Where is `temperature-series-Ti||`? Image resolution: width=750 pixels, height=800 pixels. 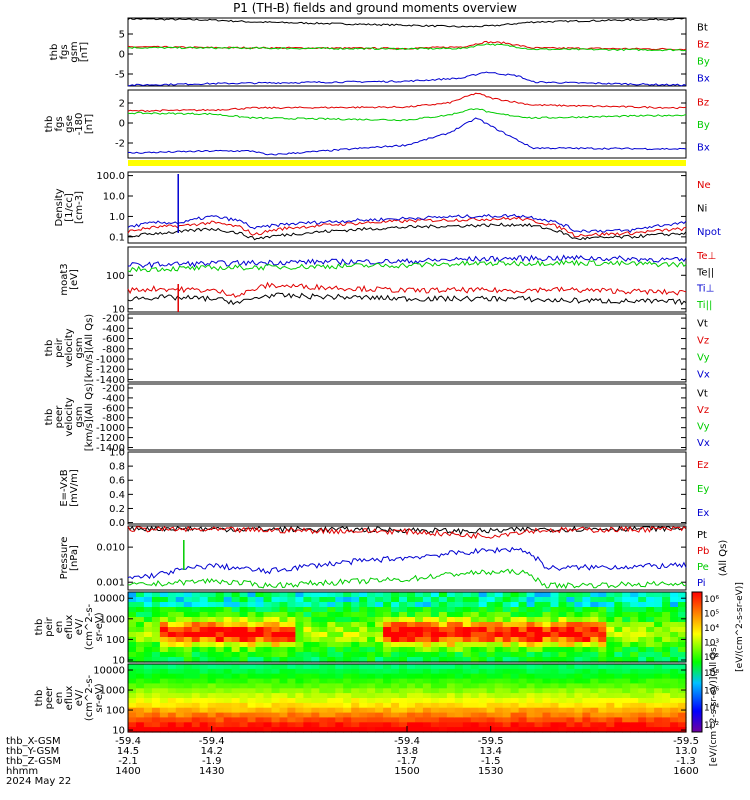
temperature-series-Ti|| is located at coordinates (407, 266).